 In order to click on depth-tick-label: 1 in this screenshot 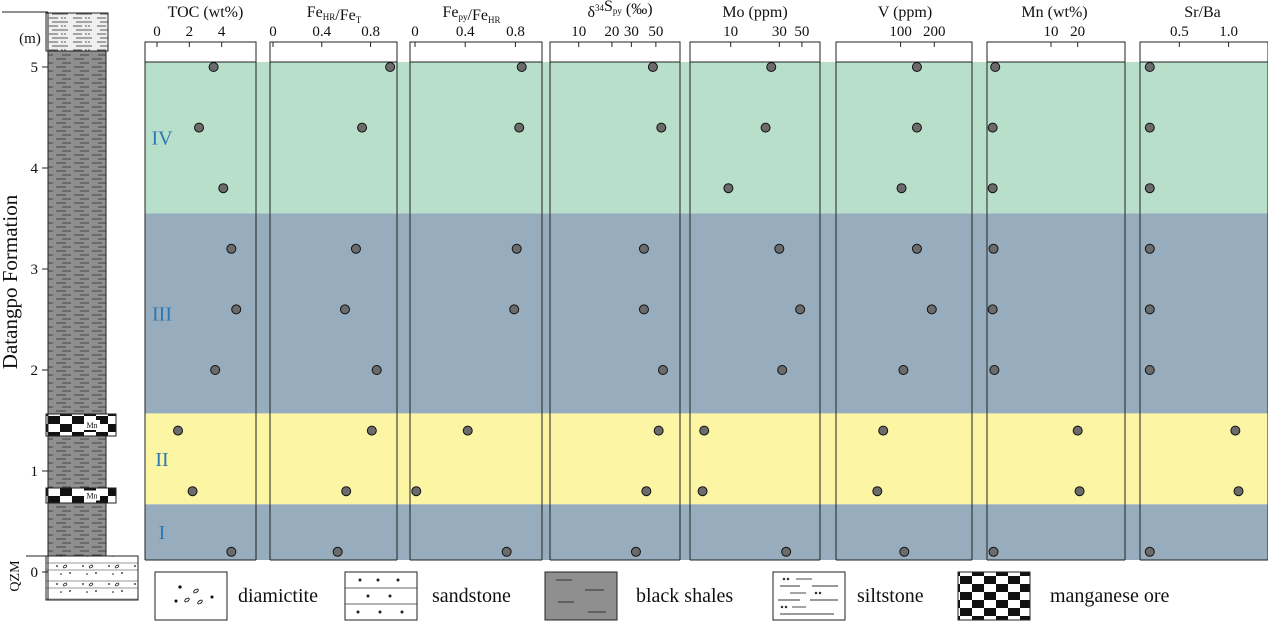, I will do `click(35, 472)`.